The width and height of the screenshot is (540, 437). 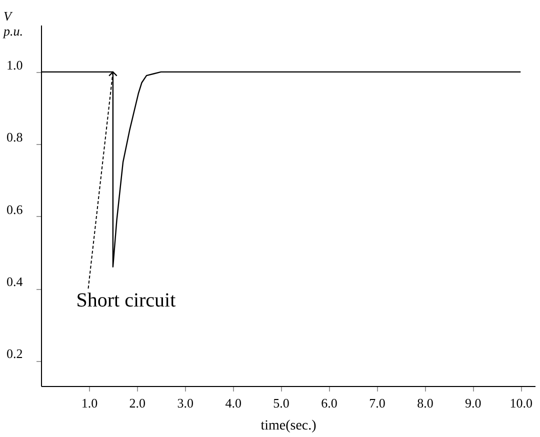 I want to click on y-axis-title: V p.u., so click(x=12, y=23).